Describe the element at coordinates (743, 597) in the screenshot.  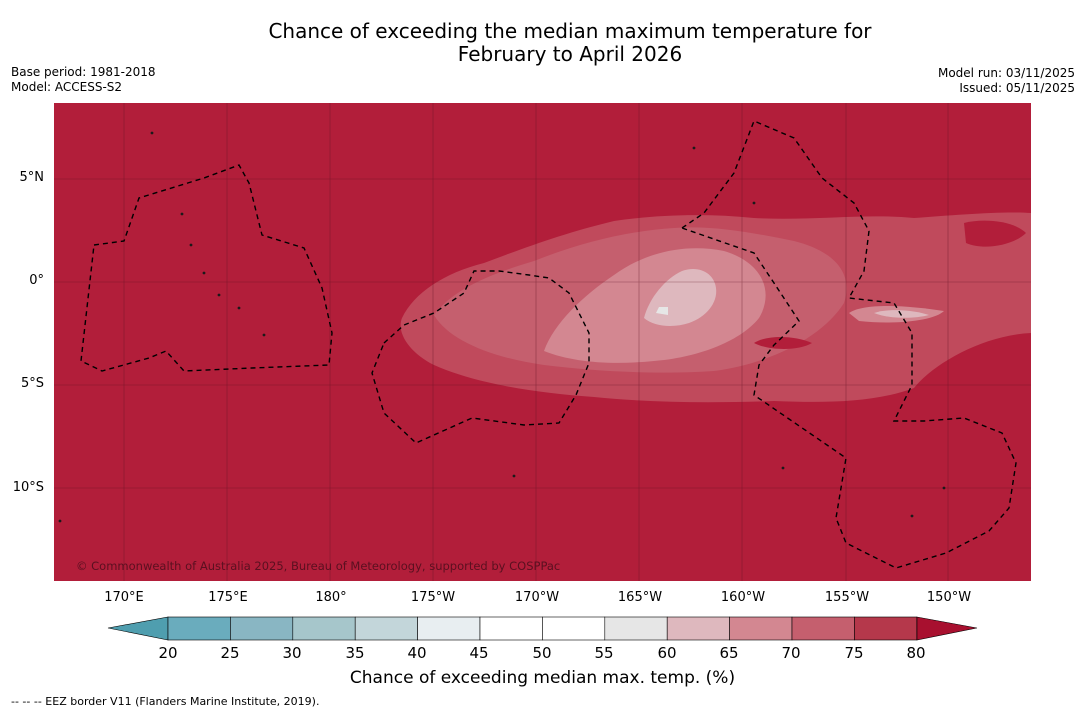
I see `lon-label: 160°W` at that location.